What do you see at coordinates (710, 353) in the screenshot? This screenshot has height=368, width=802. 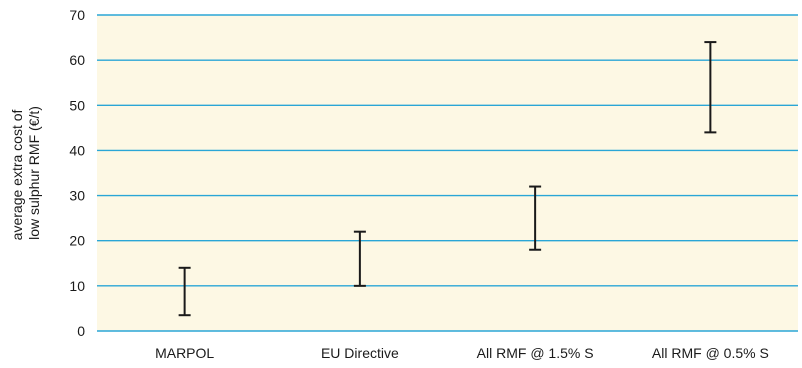 I see `x-tick-label: All RMF @ 0.5% S` at bounding box center [710, 353].